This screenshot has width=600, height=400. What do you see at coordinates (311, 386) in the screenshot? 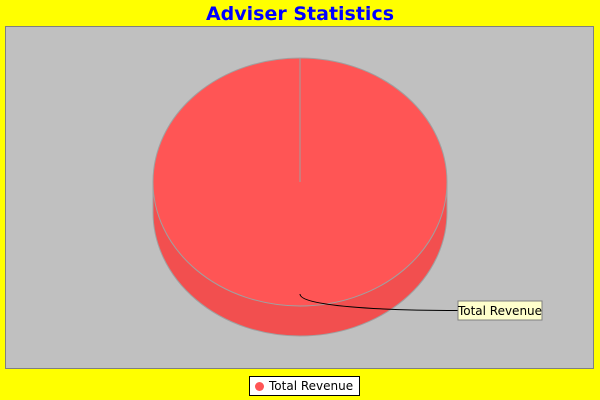
I see `legend-label: Total Revenue` at bounding box center [311, 386].